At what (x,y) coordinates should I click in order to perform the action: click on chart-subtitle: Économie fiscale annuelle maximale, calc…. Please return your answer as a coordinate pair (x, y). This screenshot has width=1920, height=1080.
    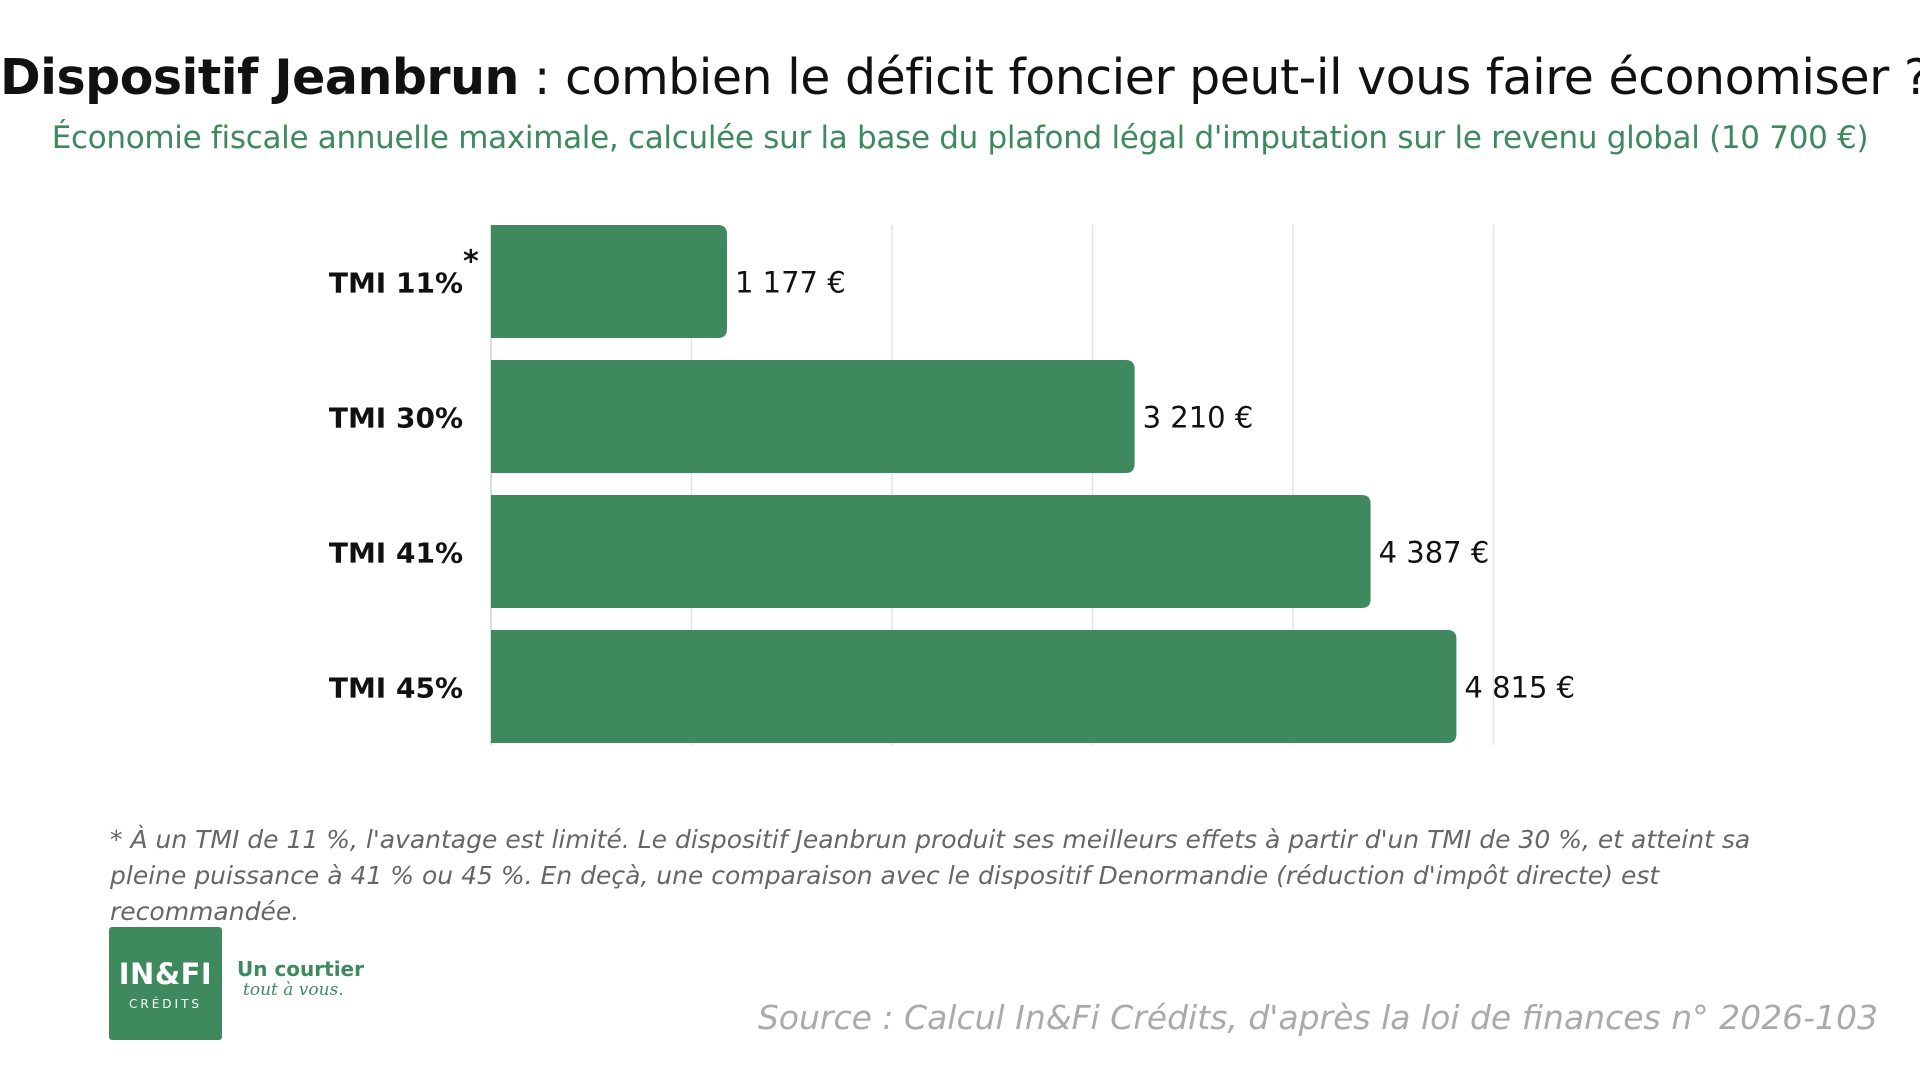
    Looking at the image, I should click on (960, 138).